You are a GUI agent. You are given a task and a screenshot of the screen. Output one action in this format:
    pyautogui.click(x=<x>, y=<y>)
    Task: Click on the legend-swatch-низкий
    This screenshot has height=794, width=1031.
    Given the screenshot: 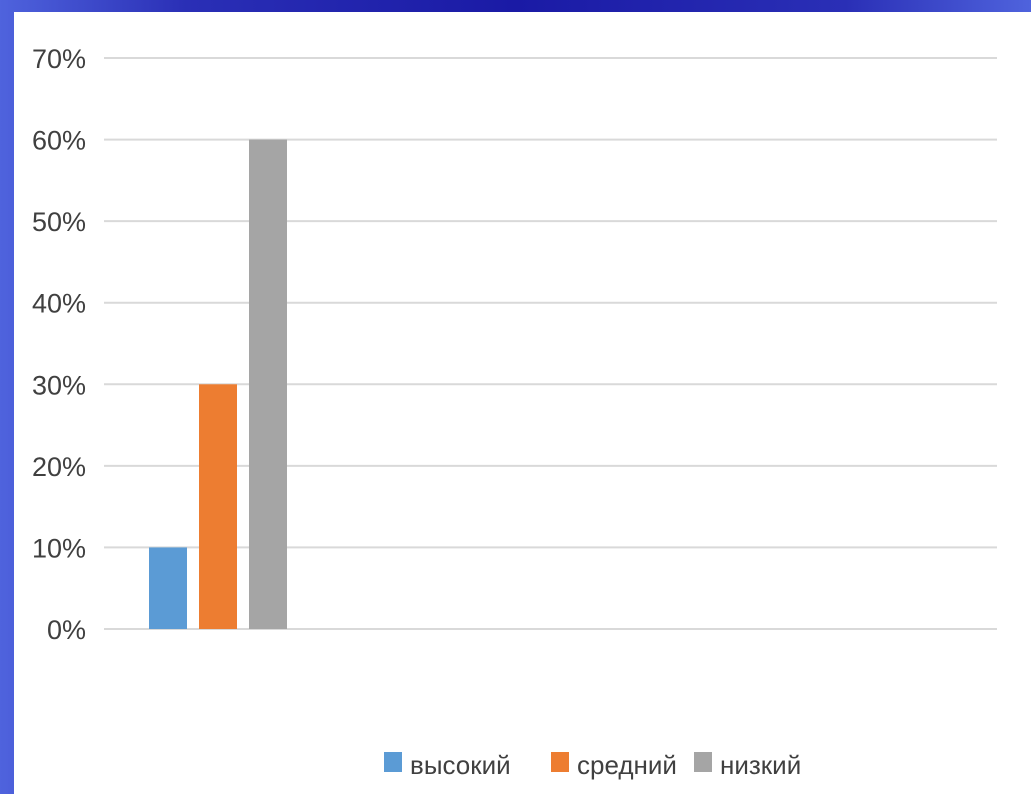 What is the action you would take?
    pyautogui.click(x=703, y=762)
    